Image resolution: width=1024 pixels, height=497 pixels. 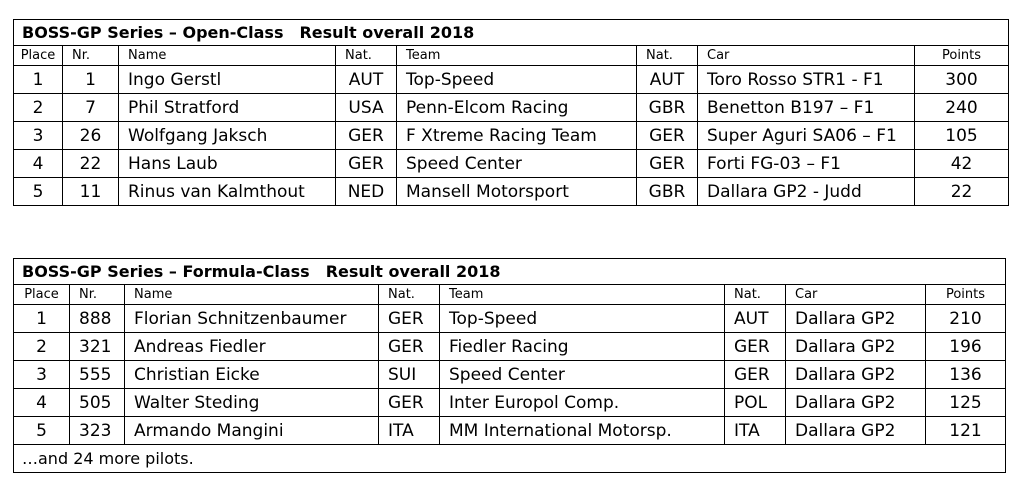 What do you see at coordinates (227, 79) in the screenshot?
I see `name-cell: Ingo Gerstl` at bounding box center [227, 79].